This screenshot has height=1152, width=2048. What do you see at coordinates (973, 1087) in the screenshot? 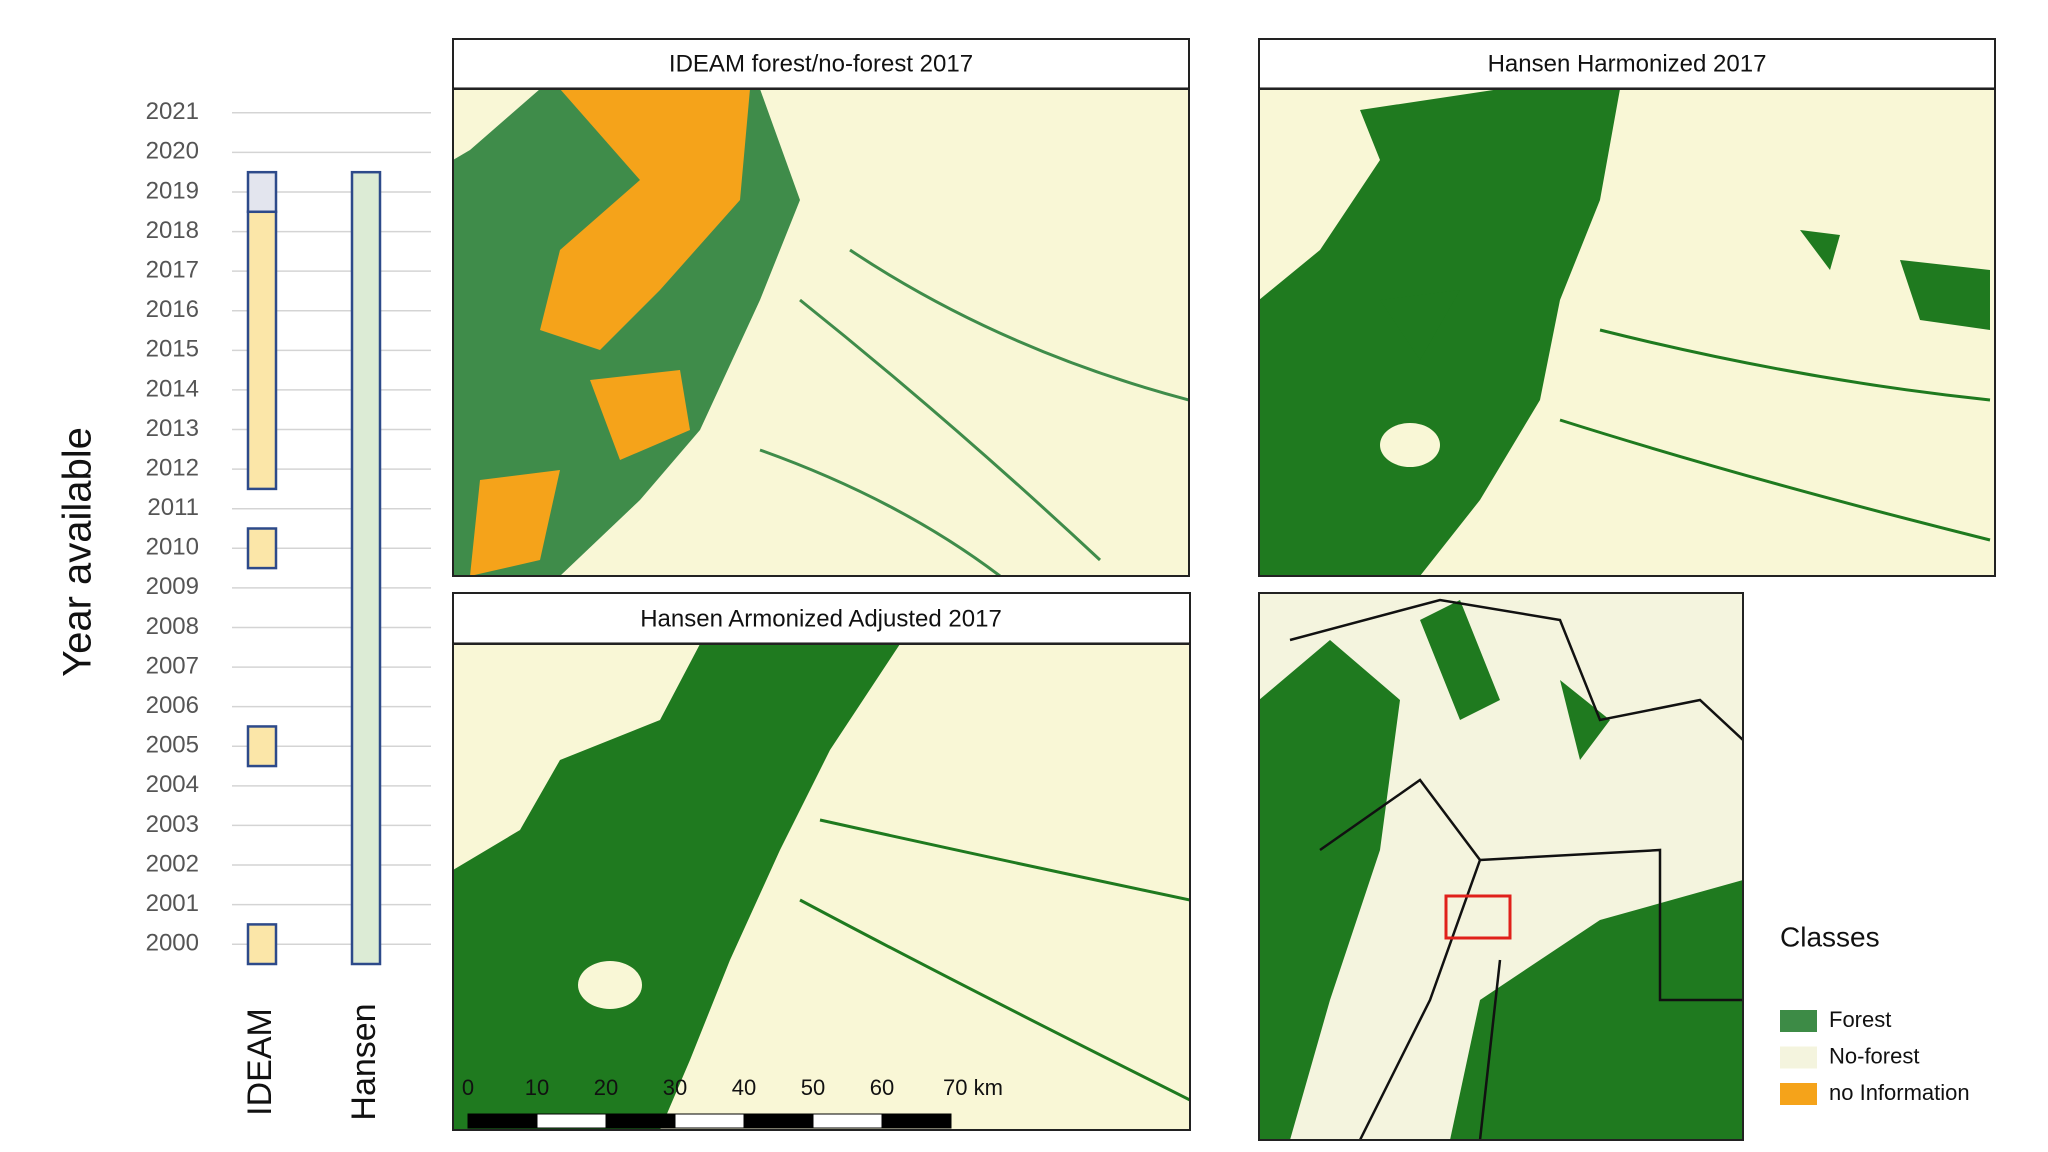
I see `scale-label: 70 km` at bounding box center [973, 1087].